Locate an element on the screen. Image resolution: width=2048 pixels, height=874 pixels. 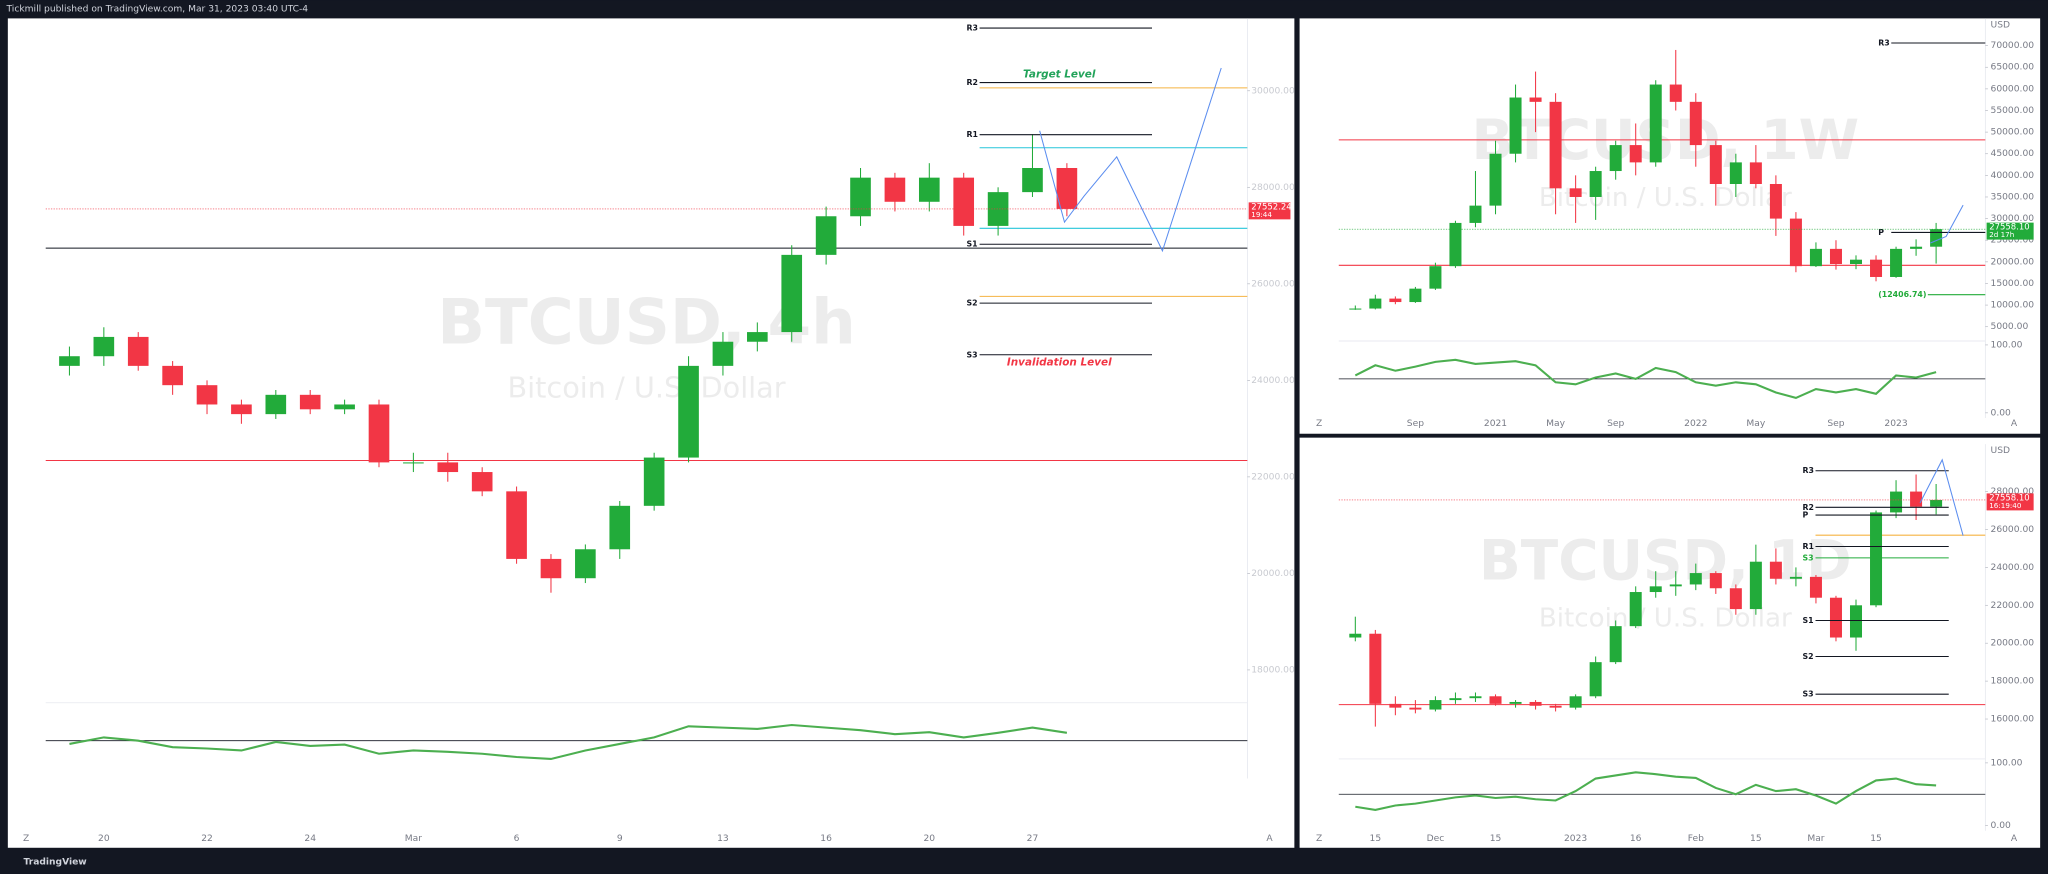
pivot-label: S2 is located at coordinates (1807, 656).